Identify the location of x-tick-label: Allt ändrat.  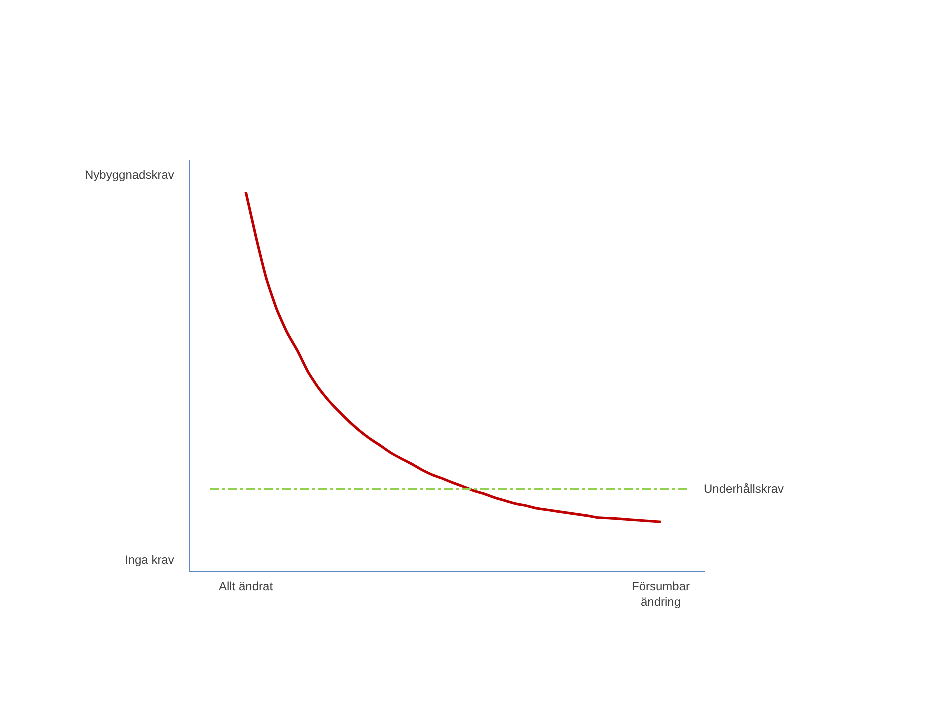
(246, 586).